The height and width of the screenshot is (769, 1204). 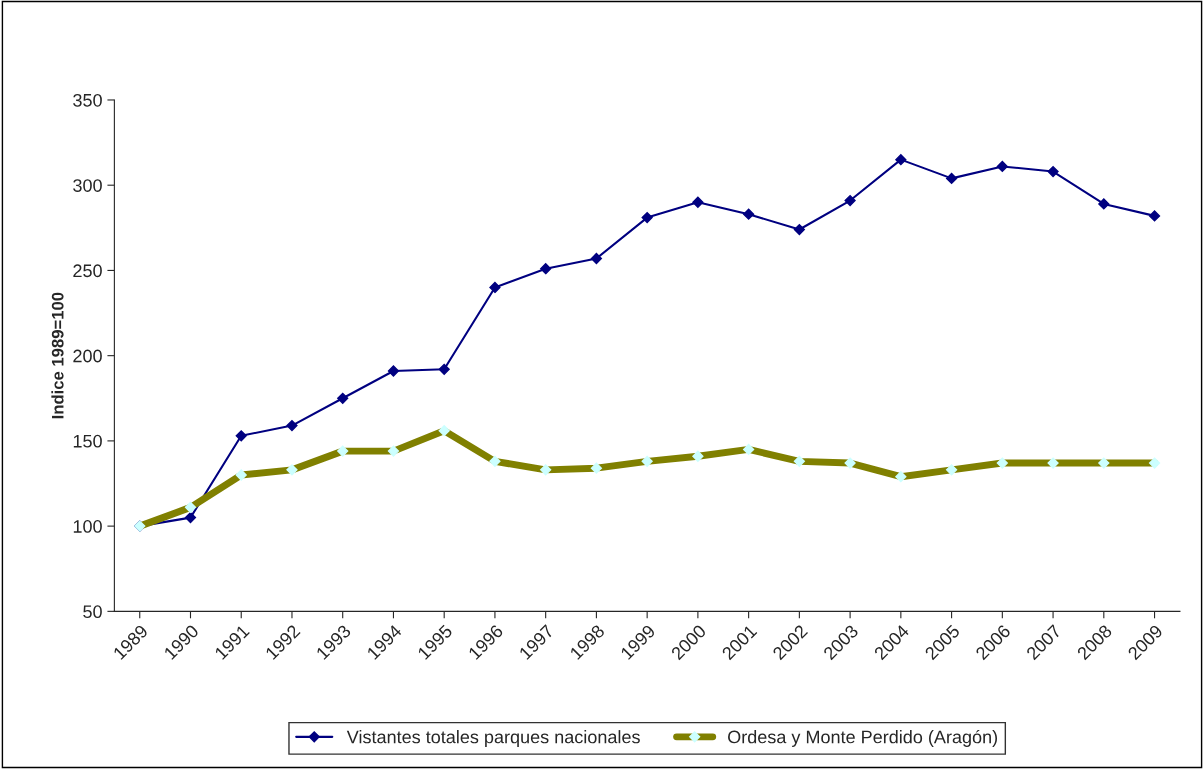 What do you see at coordinates (87, 271) in the screenshot?
I see `y-tick-label: 250` at bounding box center [87, 271].